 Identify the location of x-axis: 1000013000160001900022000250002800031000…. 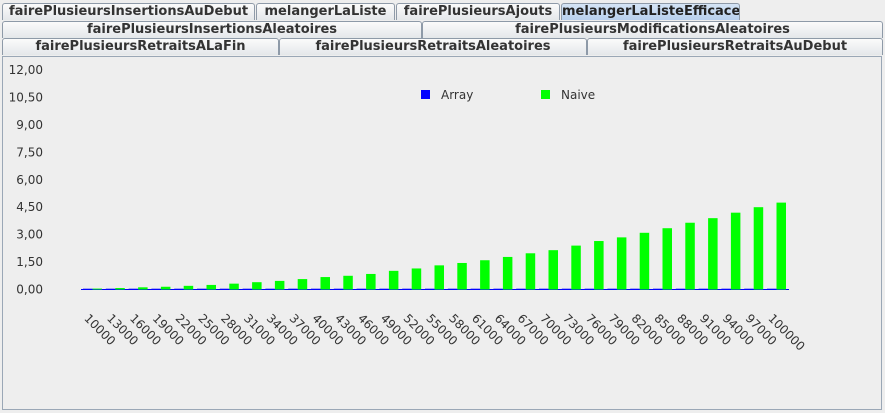
(444, 332).